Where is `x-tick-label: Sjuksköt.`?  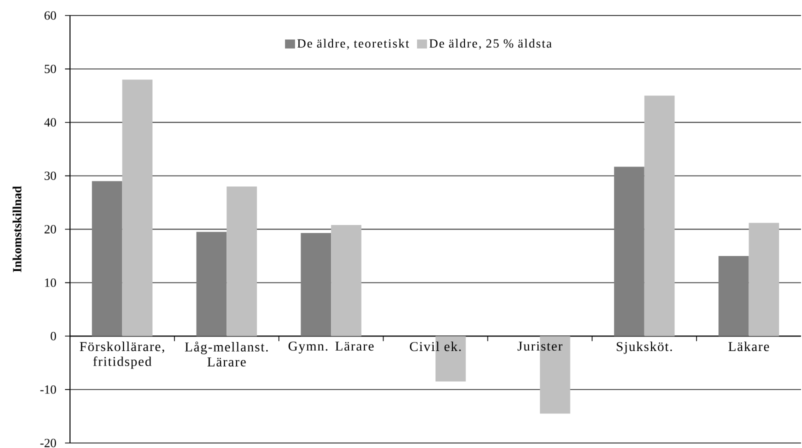
x-tick-label: Sjuksköt. is located at coordinates (644, 348).